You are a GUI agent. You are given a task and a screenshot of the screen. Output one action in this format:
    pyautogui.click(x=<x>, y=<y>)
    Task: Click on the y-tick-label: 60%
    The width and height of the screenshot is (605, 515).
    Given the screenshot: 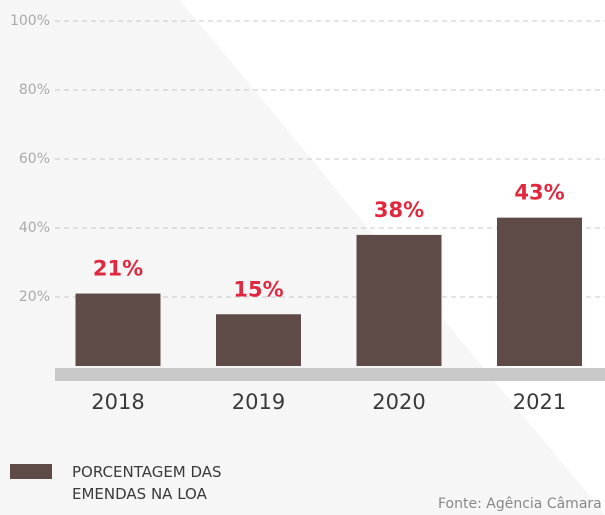 What is the action you would take?
    pyautogui.click(x=34, y=159)
    